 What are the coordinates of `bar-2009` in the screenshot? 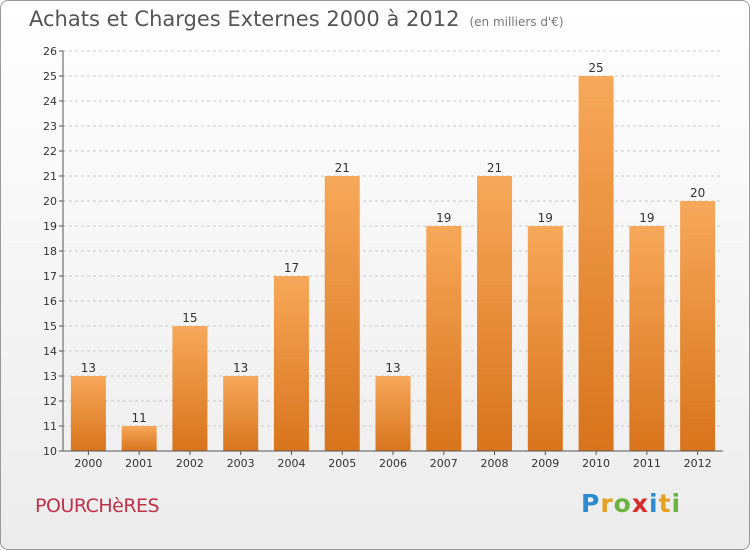 It's located at (545, 338).